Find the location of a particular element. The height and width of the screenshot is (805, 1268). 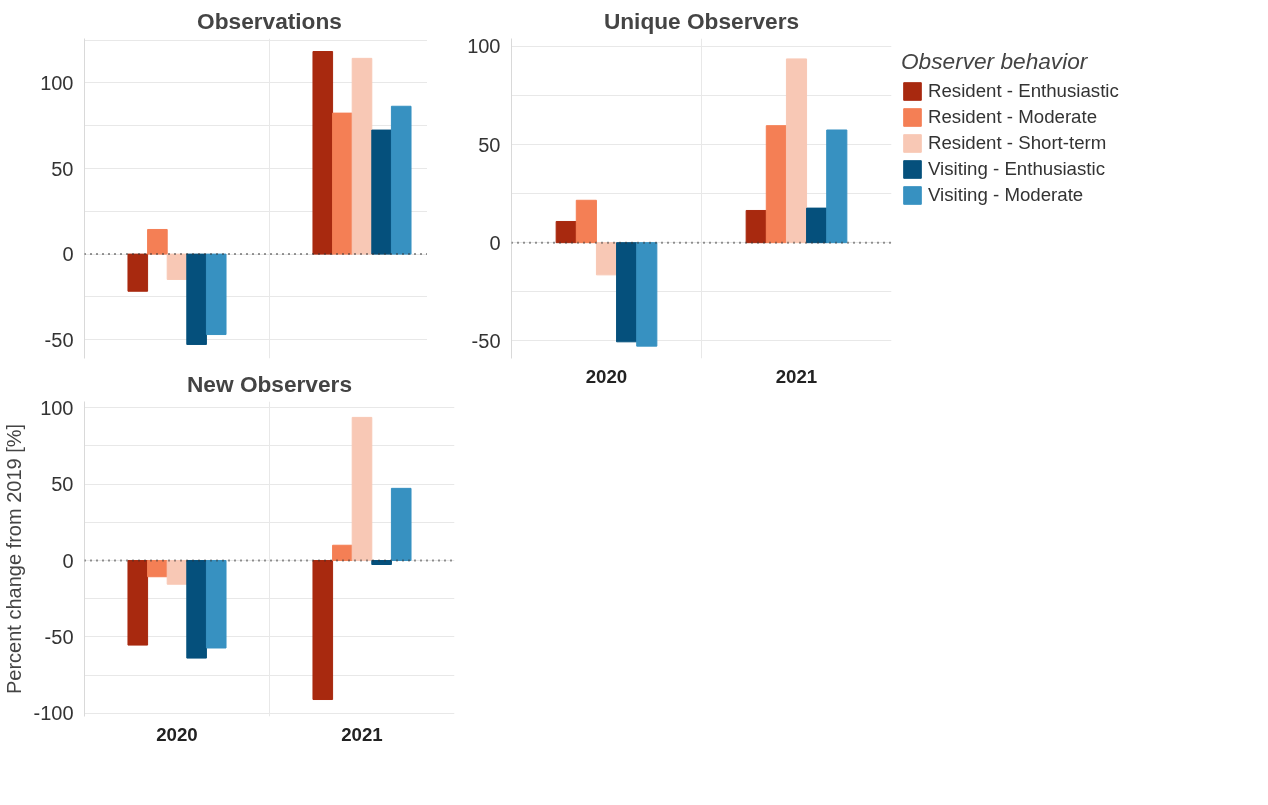

legend-label: Visiting - Enthusiastic is located at coordinates (1016, 169).